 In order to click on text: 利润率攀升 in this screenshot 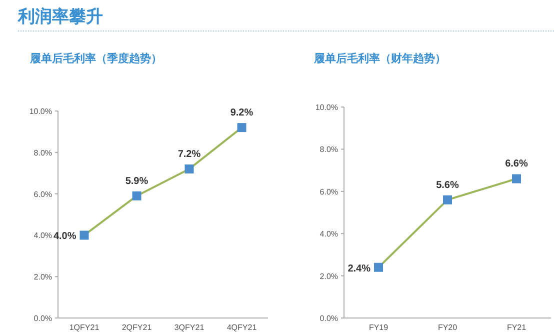, I will do `click(60, 16)`.